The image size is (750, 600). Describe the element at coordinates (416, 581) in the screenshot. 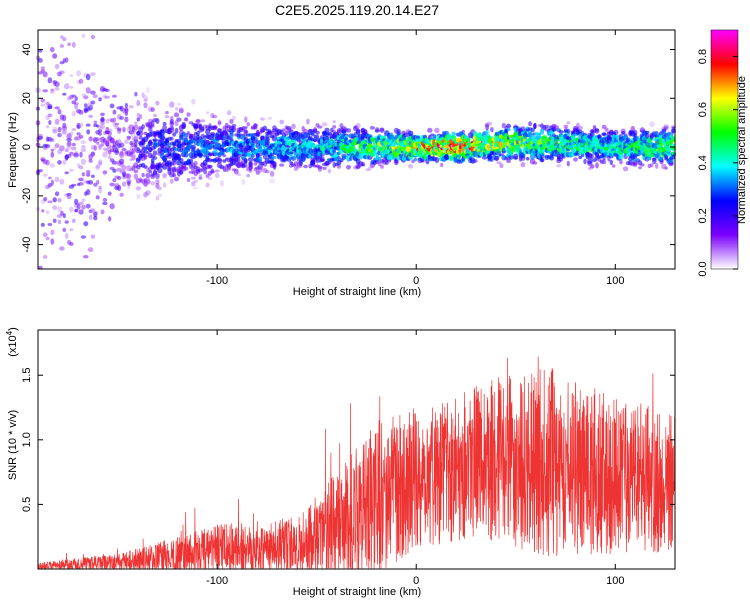

I see `snr-x-tick-label: 0` at that location.